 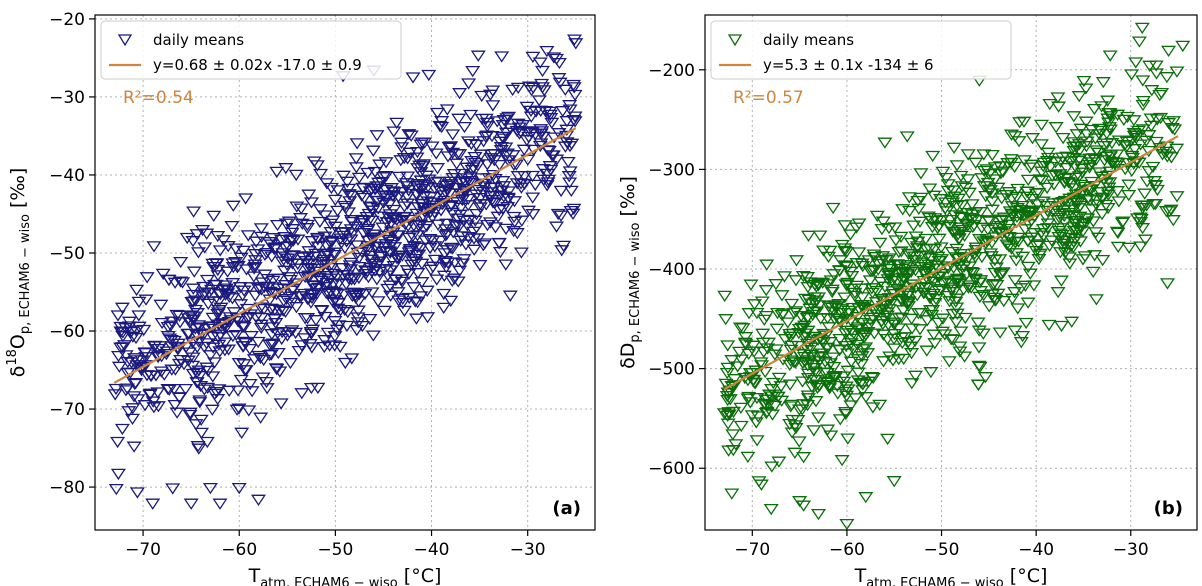 What do you see at coordinates (671, 71) in the screenshot?
I see `y-tick-label: −200` at bounding box center [671, 71].